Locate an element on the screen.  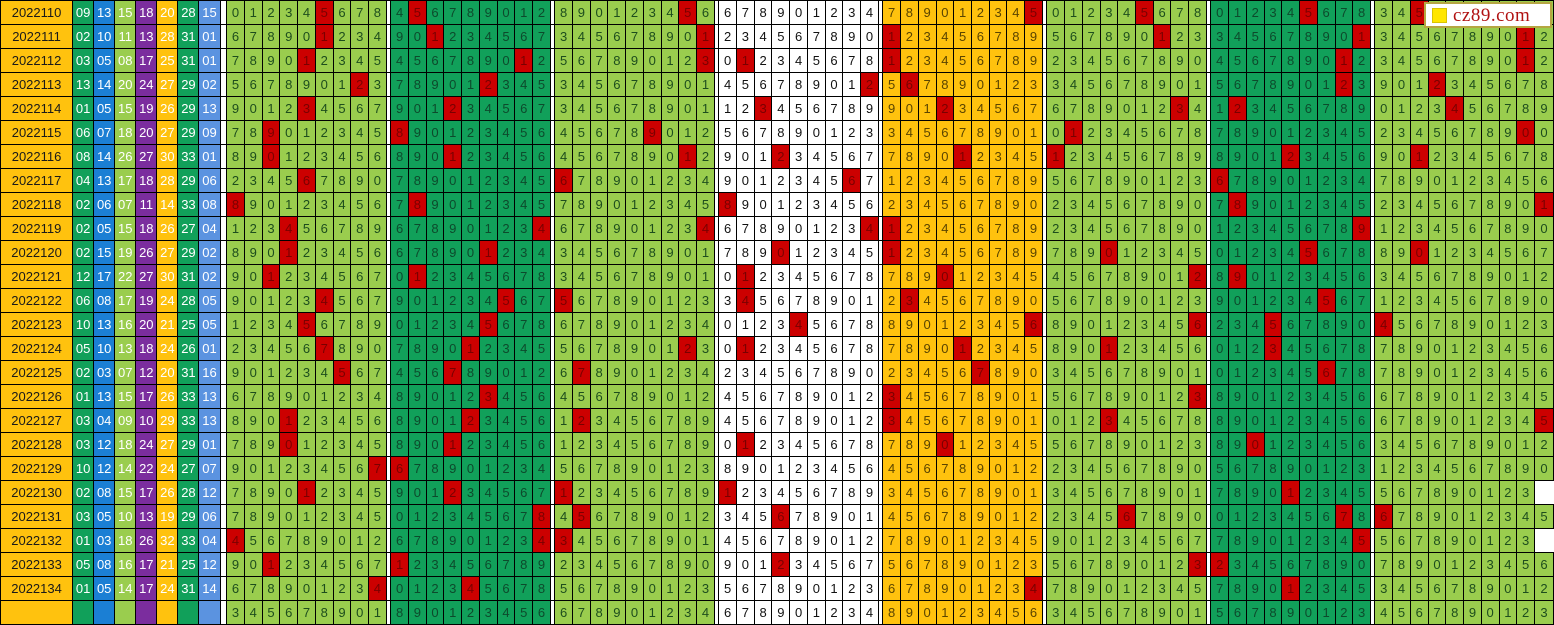
digit-cell-hit: 5 is located at coordinates (1273, 324).